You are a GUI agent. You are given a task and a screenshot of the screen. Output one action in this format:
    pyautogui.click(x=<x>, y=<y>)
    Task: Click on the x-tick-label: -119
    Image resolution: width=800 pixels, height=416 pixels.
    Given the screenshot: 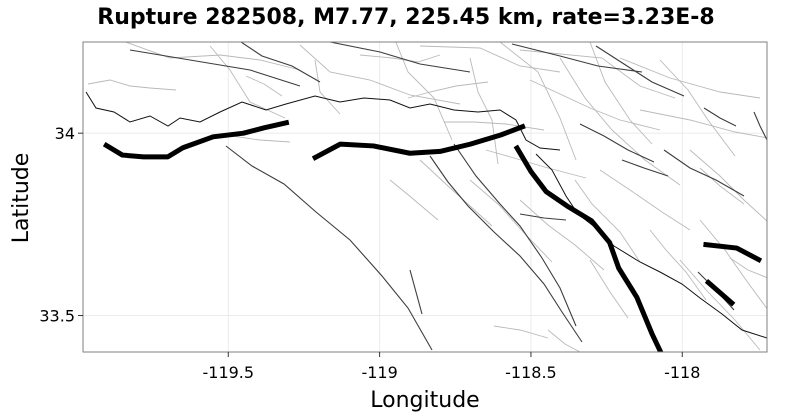 What is the action you would take?
    pyautogui.click(x=379, y=372)
    